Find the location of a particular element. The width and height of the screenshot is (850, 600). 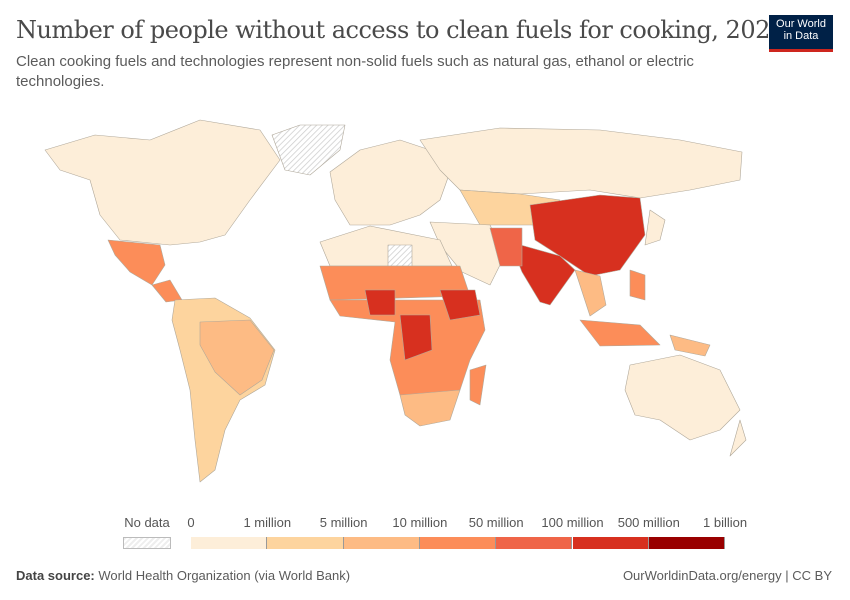

owid-logo: Our World in Data is located at coordinates (801, 33).